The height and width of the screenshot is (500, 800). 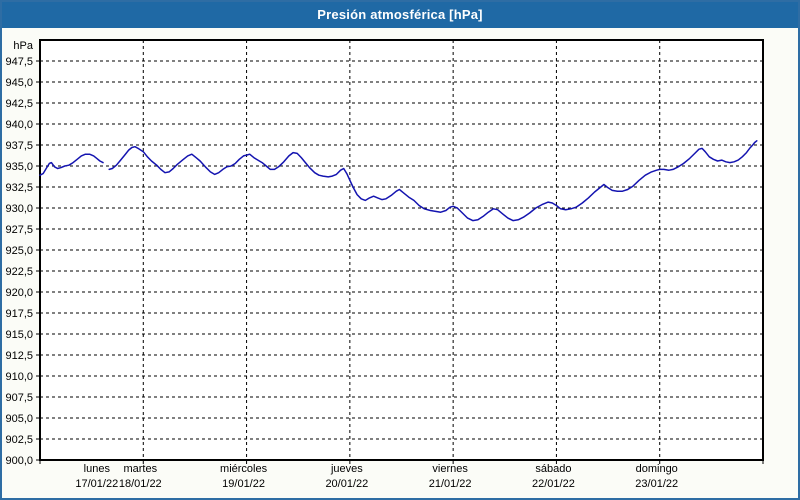 What do you see at coordinates (657, 469) in the screenshot?
I see `x-weekday-label: domingo` at bounding box center [657, 469].